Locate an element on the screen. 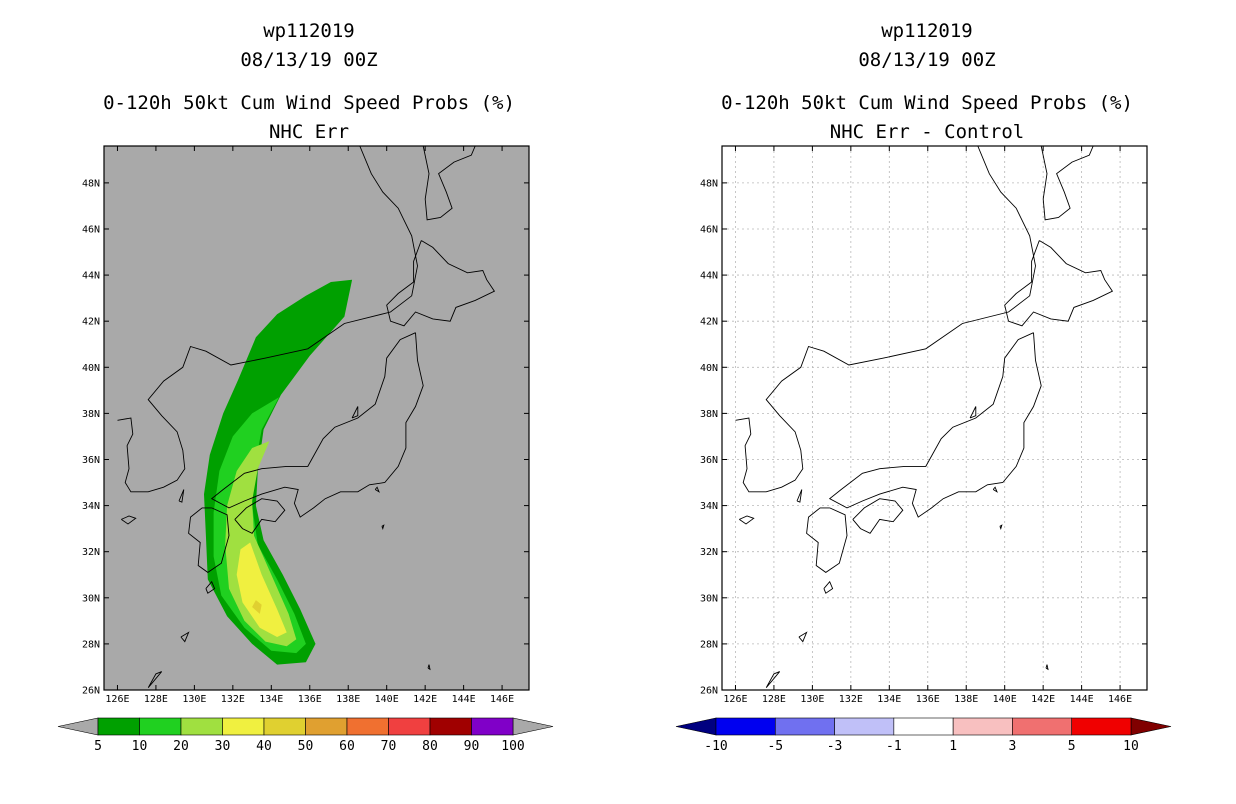 The image size is (1236, 804). y-tick-label: 28N is located at coordinates (91, 644).